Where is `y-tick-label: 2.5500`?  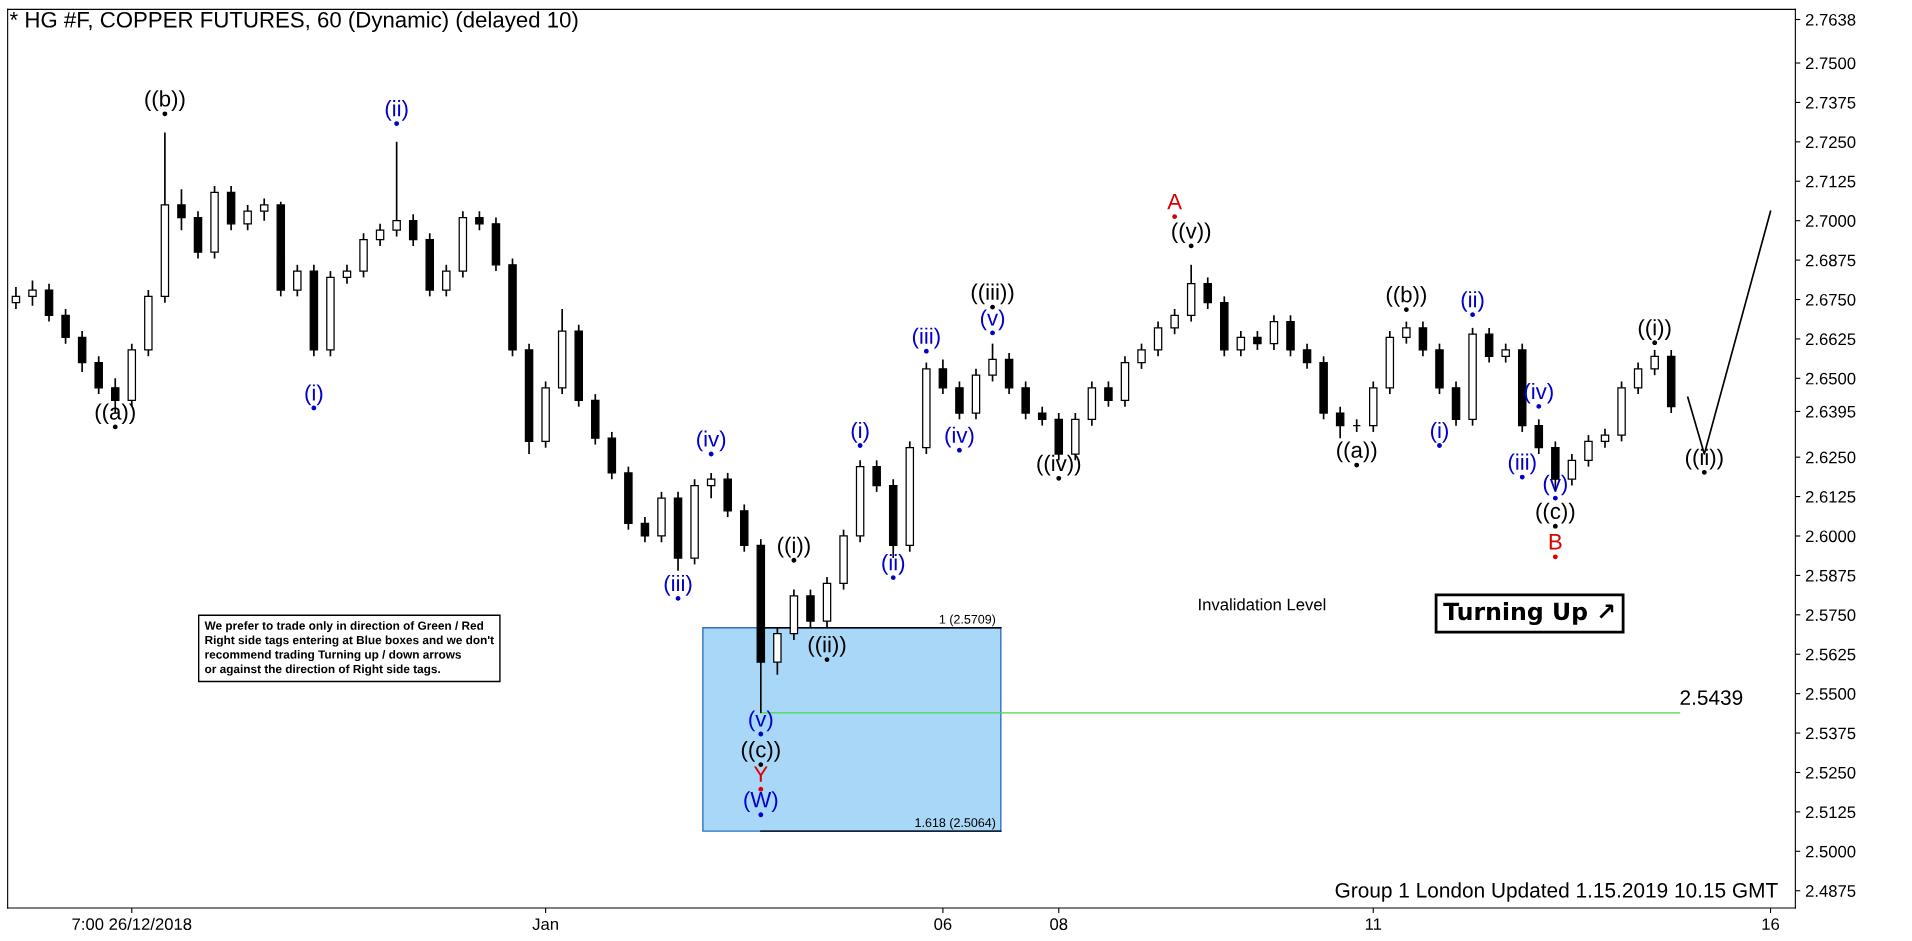 y-tick-label: 2.5500 is located at coordinates (1830, 694).